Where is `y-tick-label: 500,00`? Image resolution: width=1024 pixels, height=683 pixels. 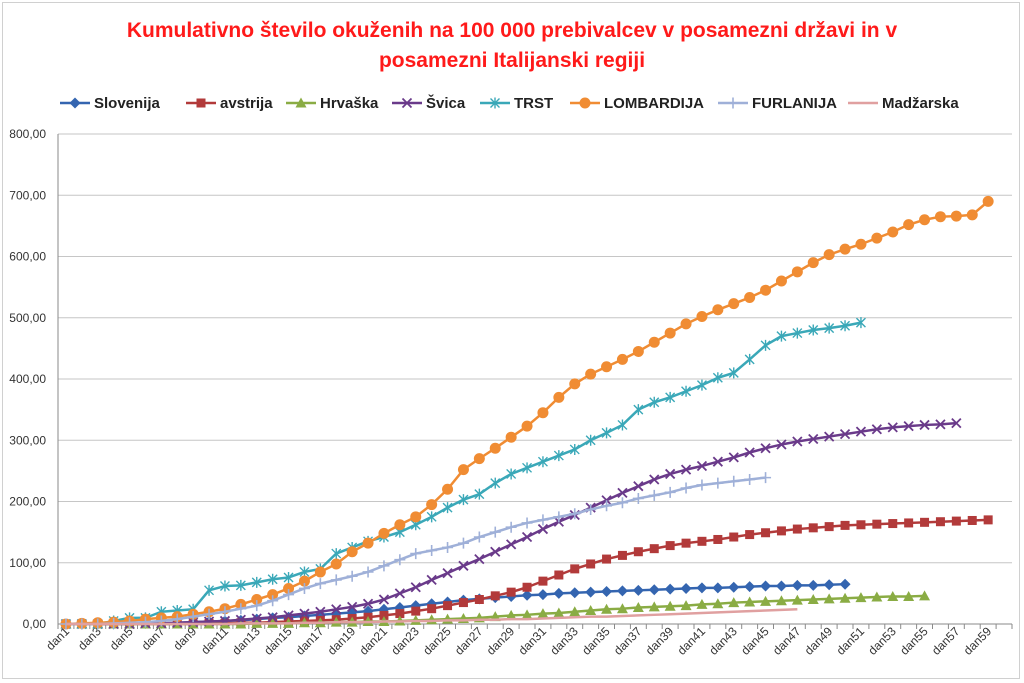 y-tick-label: 500,00 is located at coordinates (27, 318).